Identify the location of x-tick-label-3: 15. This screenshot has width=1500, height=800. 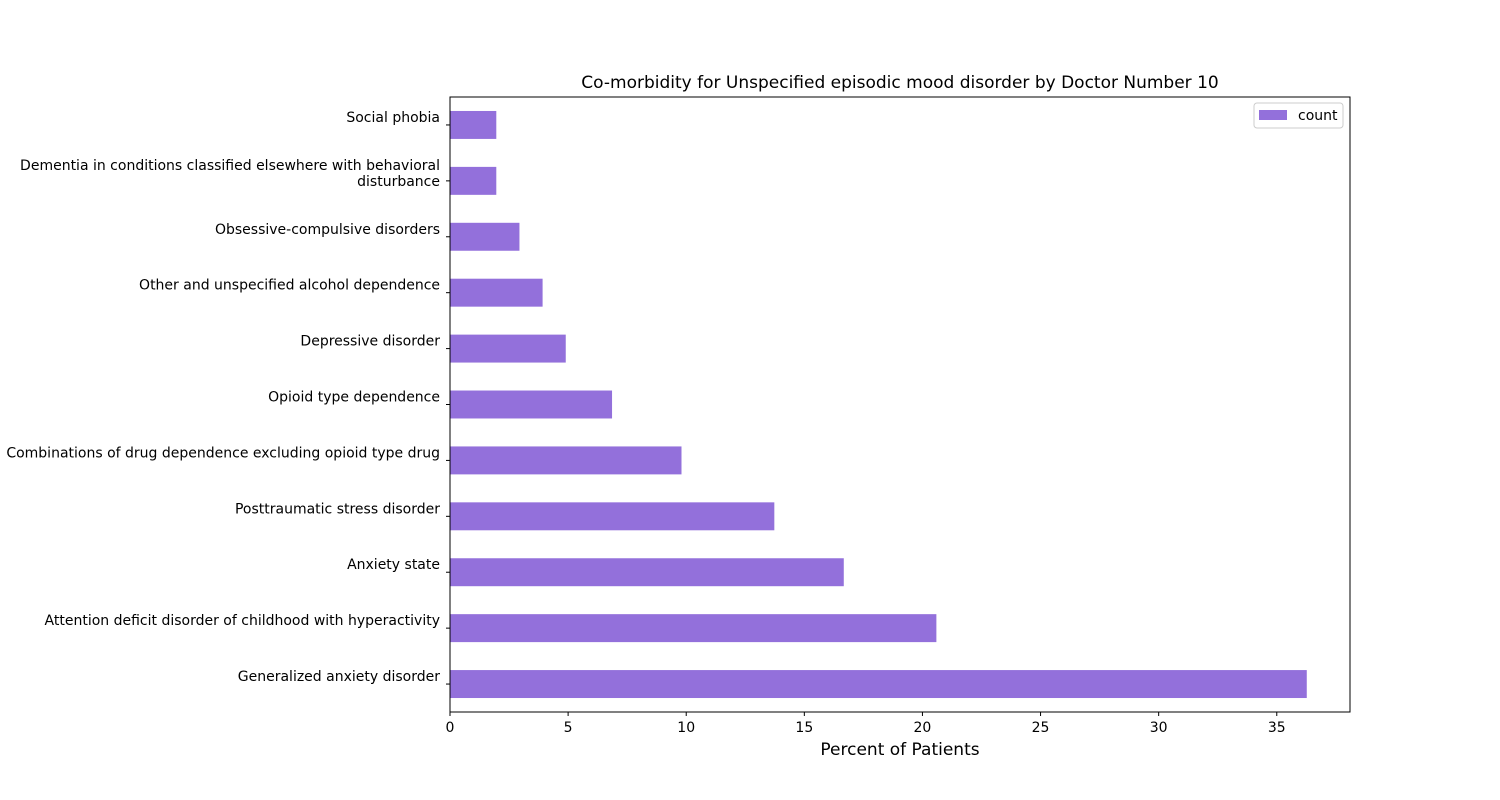
(804, 728).